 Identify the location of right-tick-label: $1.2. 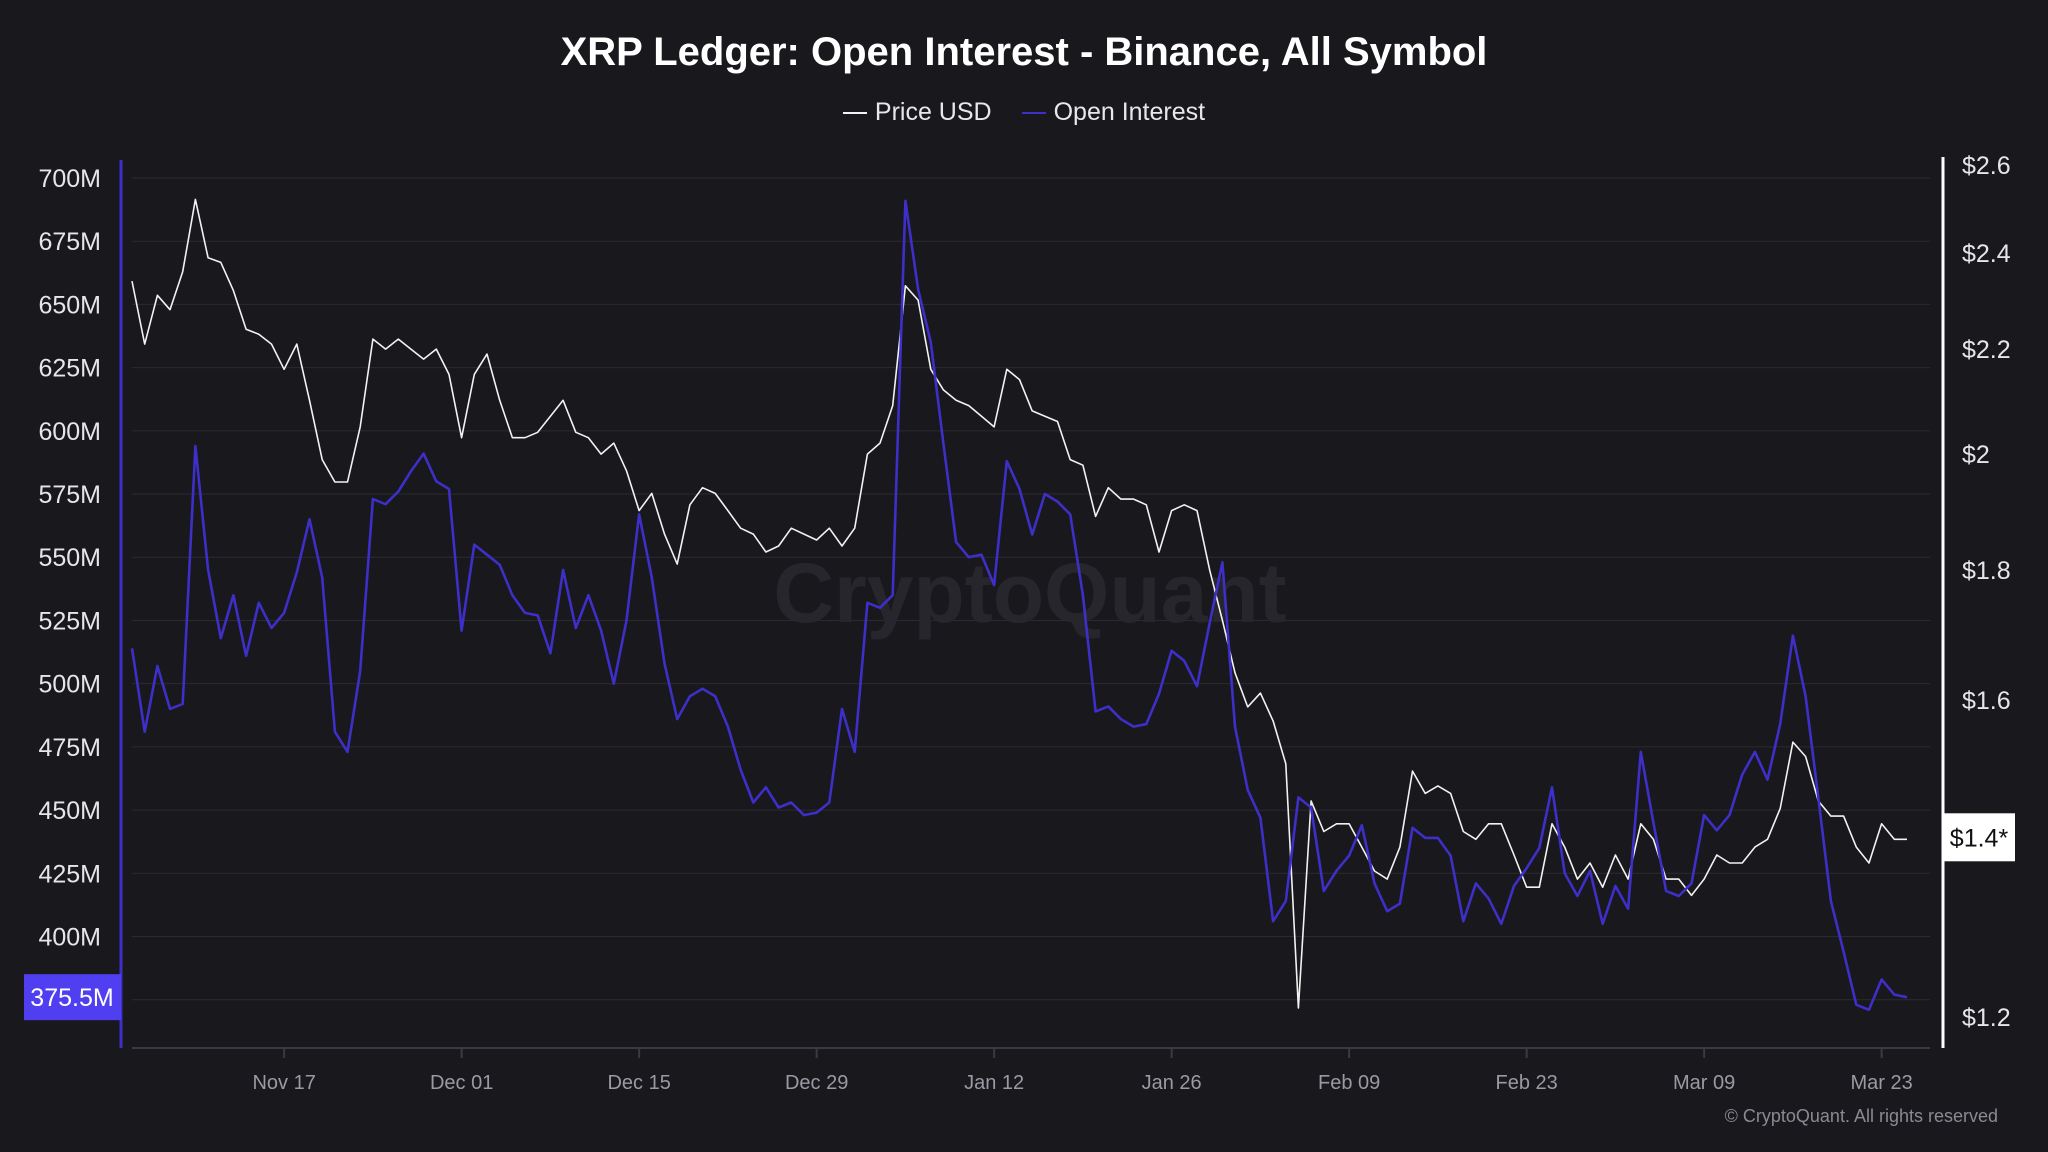
(1986, 1018).